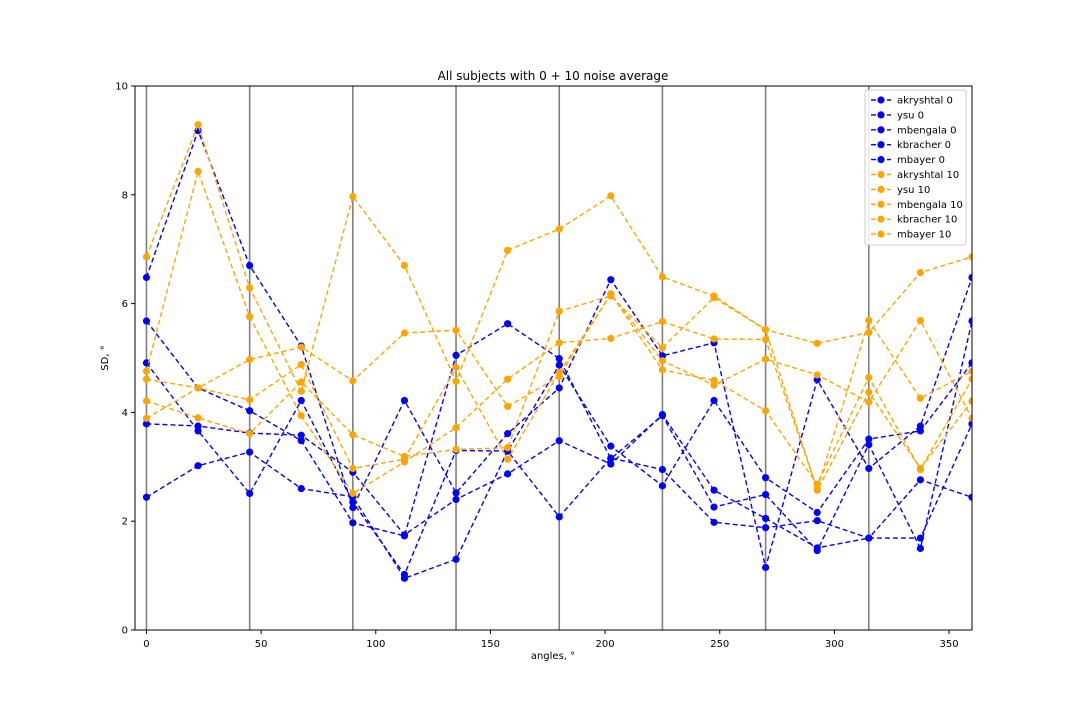 The image size is (1080, 724). I want to click on chart-title: All subjects with 0 + 10 noise average, so click(553, 76).